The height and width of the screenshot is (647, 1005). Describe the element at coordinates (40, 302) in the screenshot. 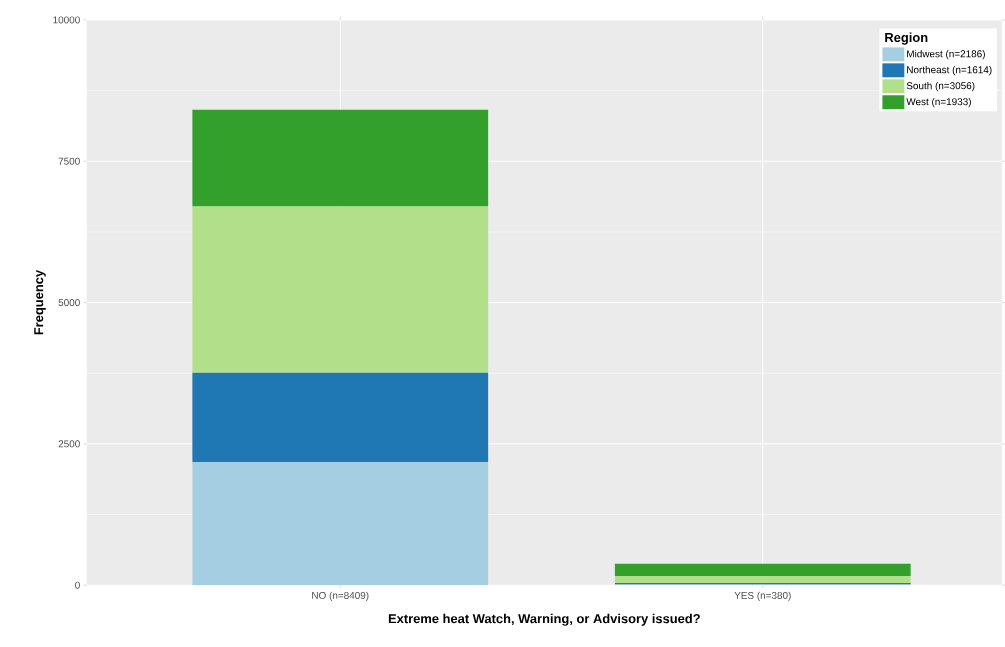

I see `y-axis-title: Frequency` at that location.